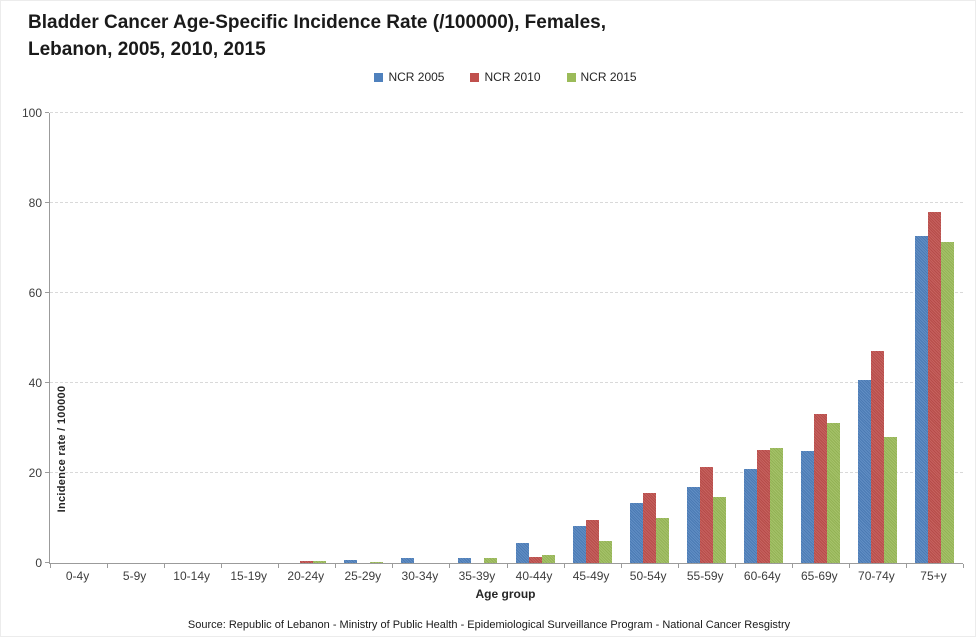 The image size is (976, 637). I want to click on bar-group-55-59y, so click(706, 338).